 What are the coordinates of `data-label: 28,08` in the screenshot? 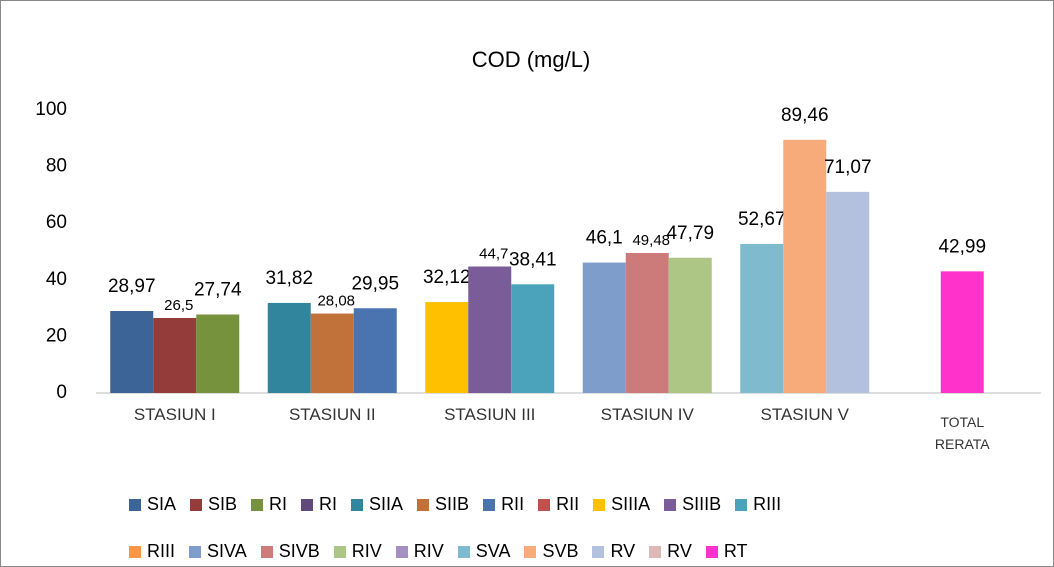 It's located at (336, 301).